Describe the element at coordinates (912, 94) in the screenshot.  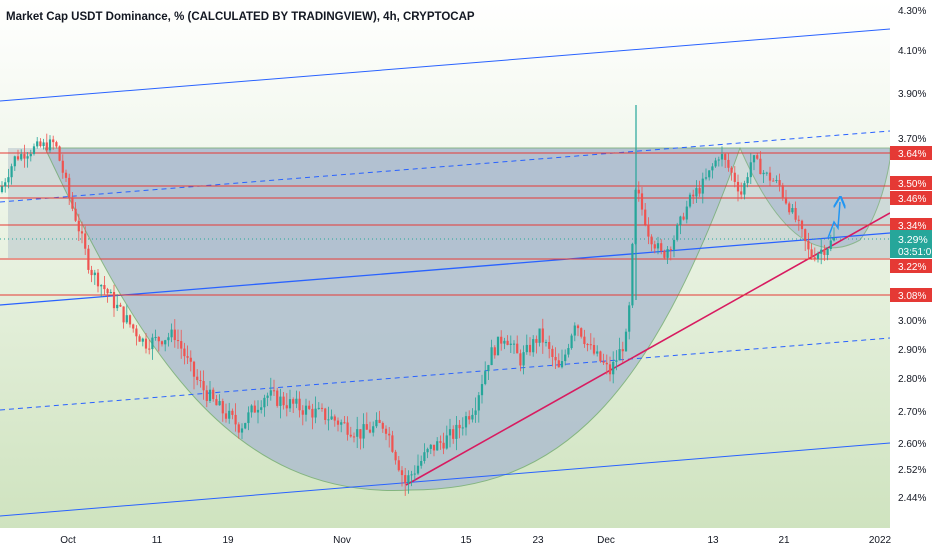
I see `price-tick-label: 3.90%` at that location.